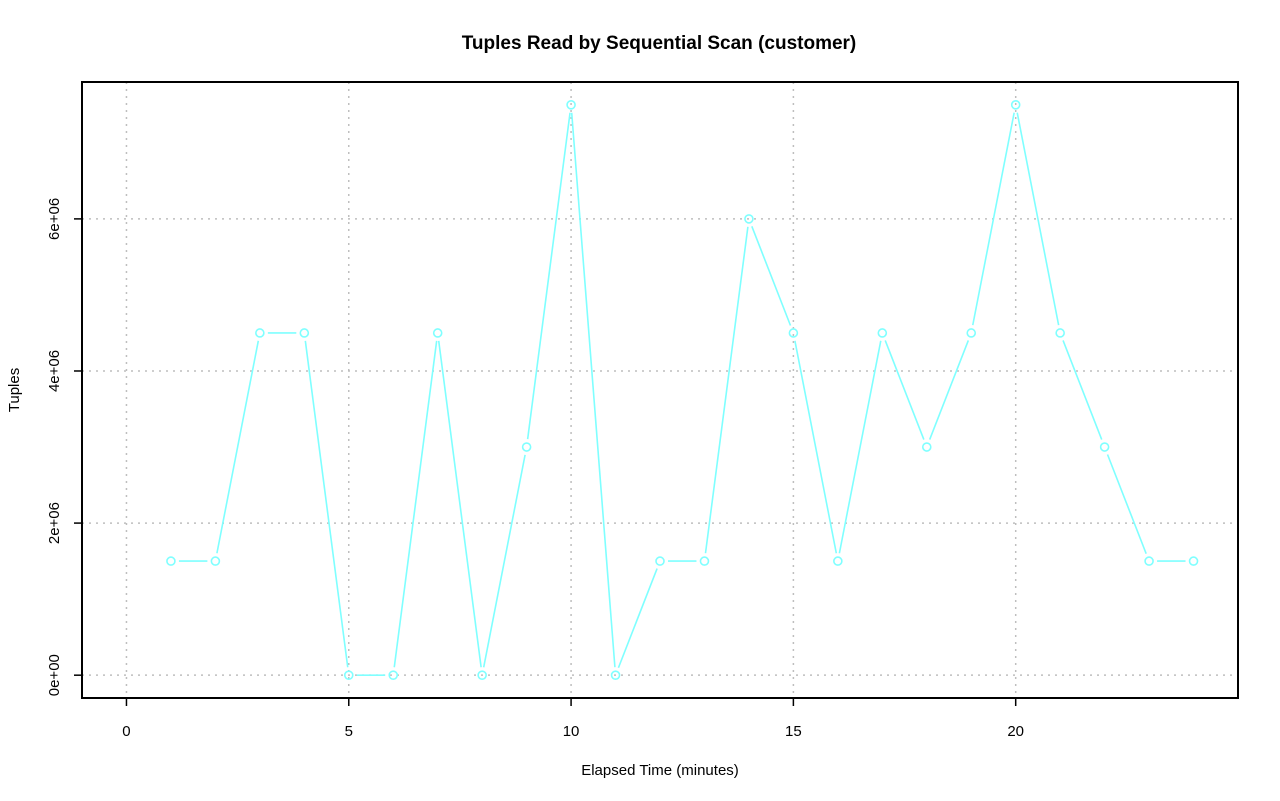  Describe the element at coordinates (54, 219) in the screenshot. I see `y-tick-label: 6e+06` at that location.